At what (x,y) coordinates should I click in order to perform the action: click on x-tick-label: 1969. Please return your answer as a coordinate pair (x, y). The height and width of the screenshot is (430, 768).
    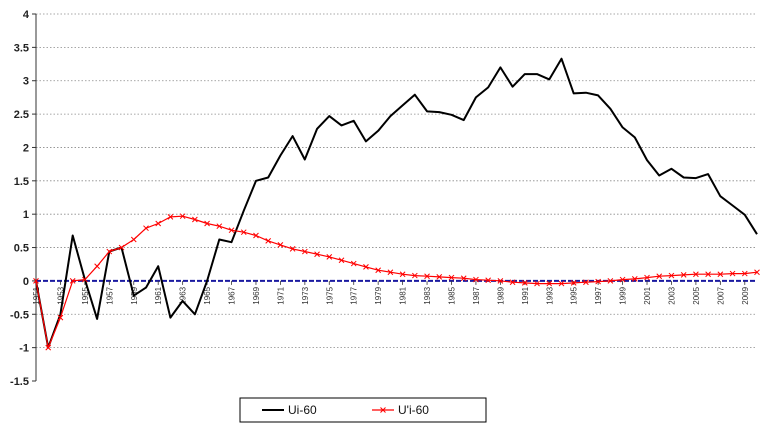
    Looking at the image, I should click on (256, 295).